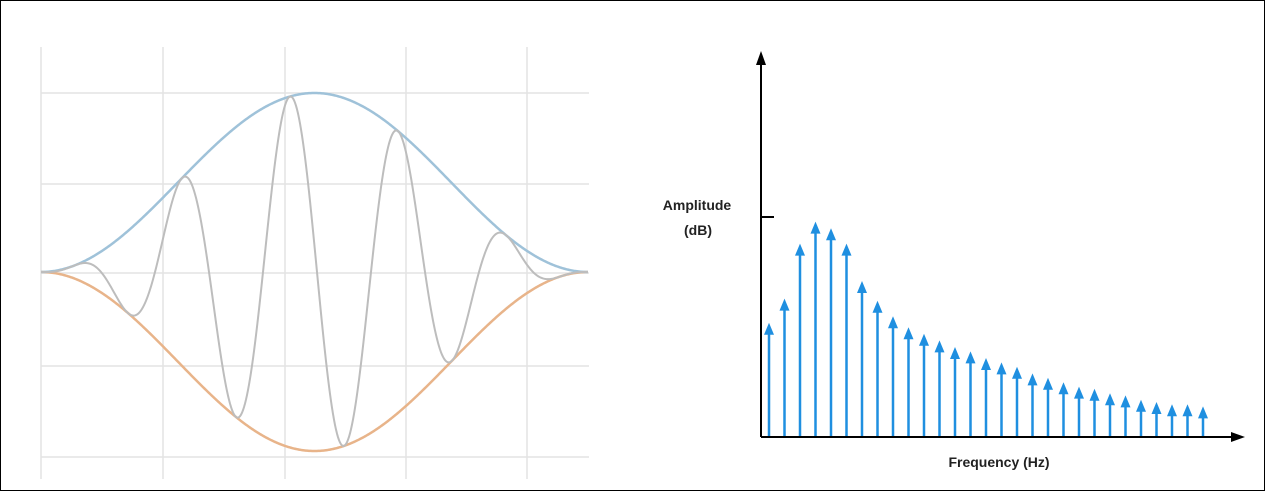 This screenshot has width=1265, height=491. What do you see at coordinates (1238, 437) in the screenshot?
I see `x-axis-arrow-icon` at bounding box center [1238, 437].